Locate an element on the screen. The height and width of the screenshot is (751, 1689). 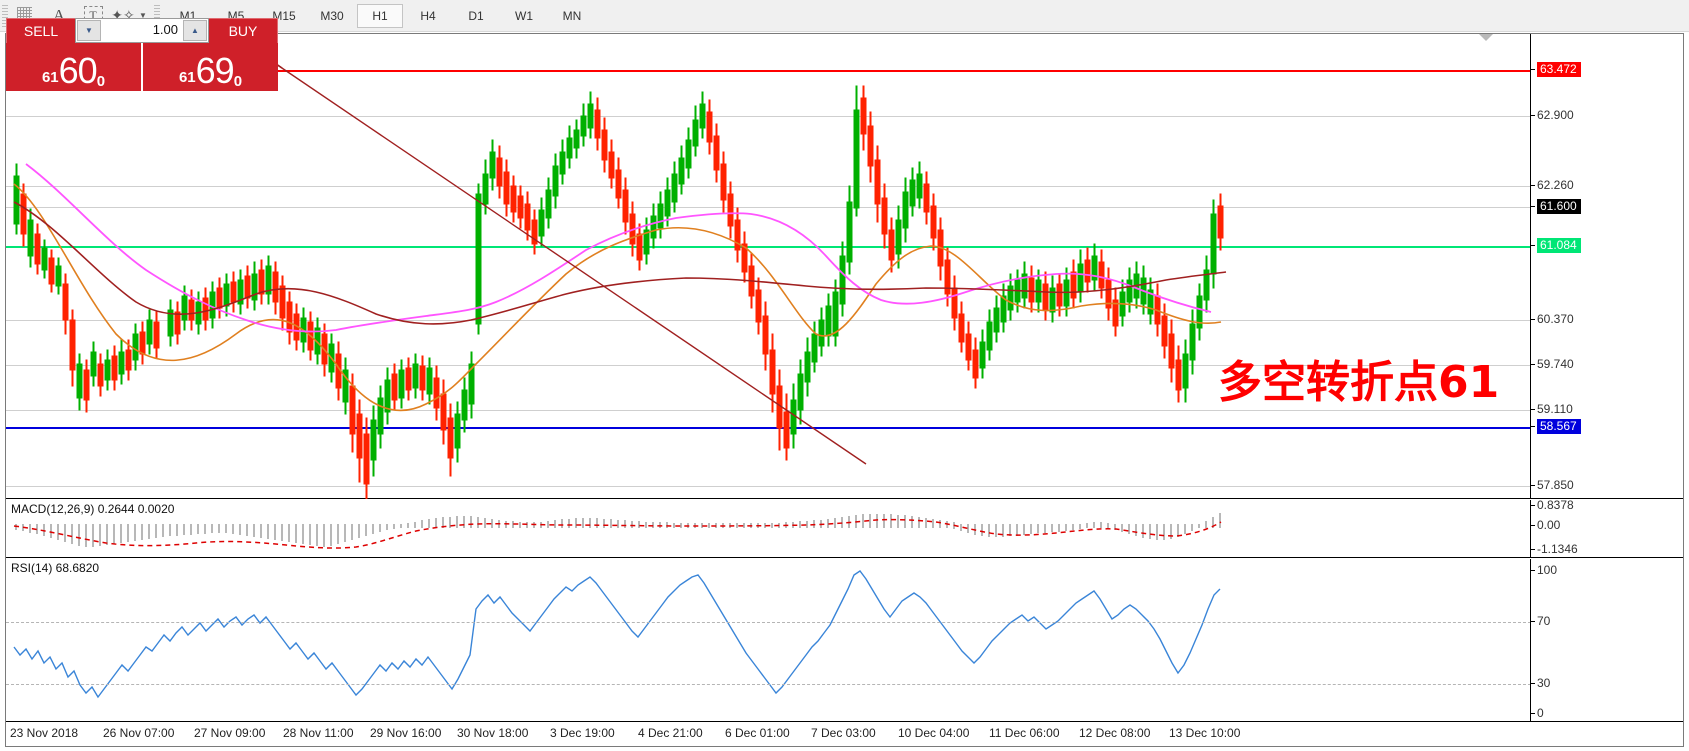
sell-button: SELL is located at coordinates (40, 30).